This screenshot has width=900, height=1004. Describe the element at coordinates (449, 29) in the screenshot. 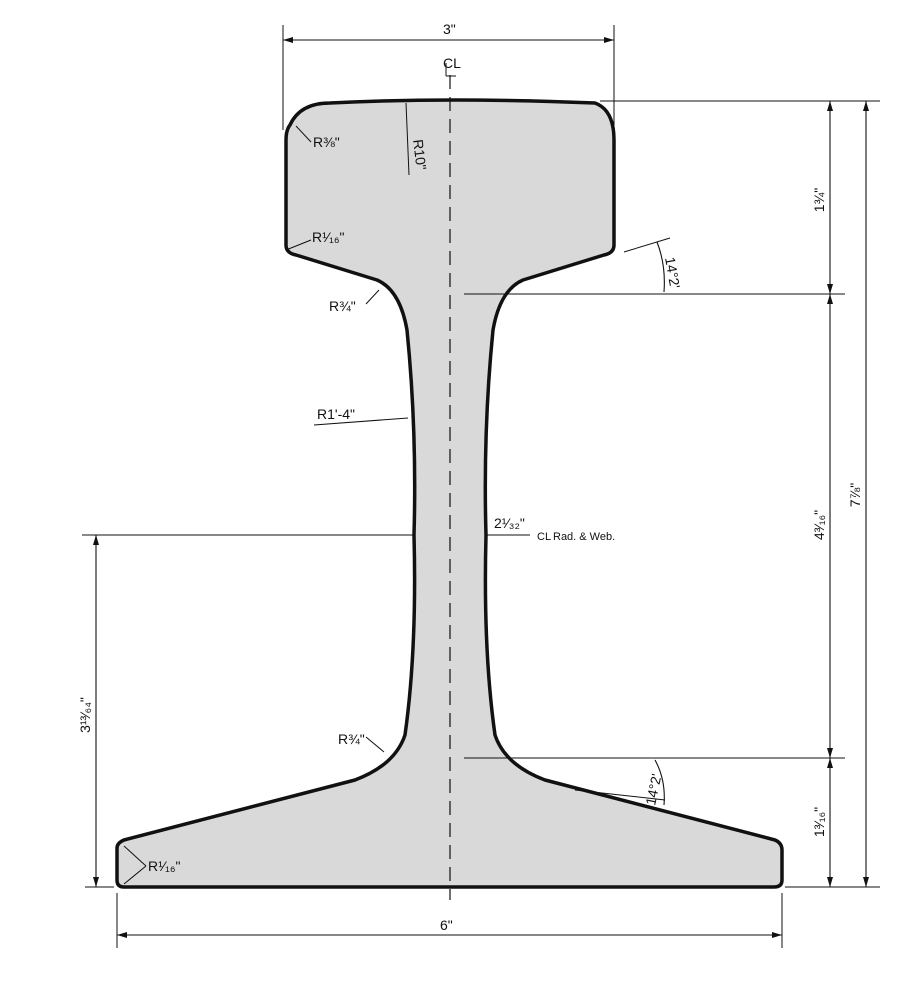

I see `svg-text: 3"` at that location.